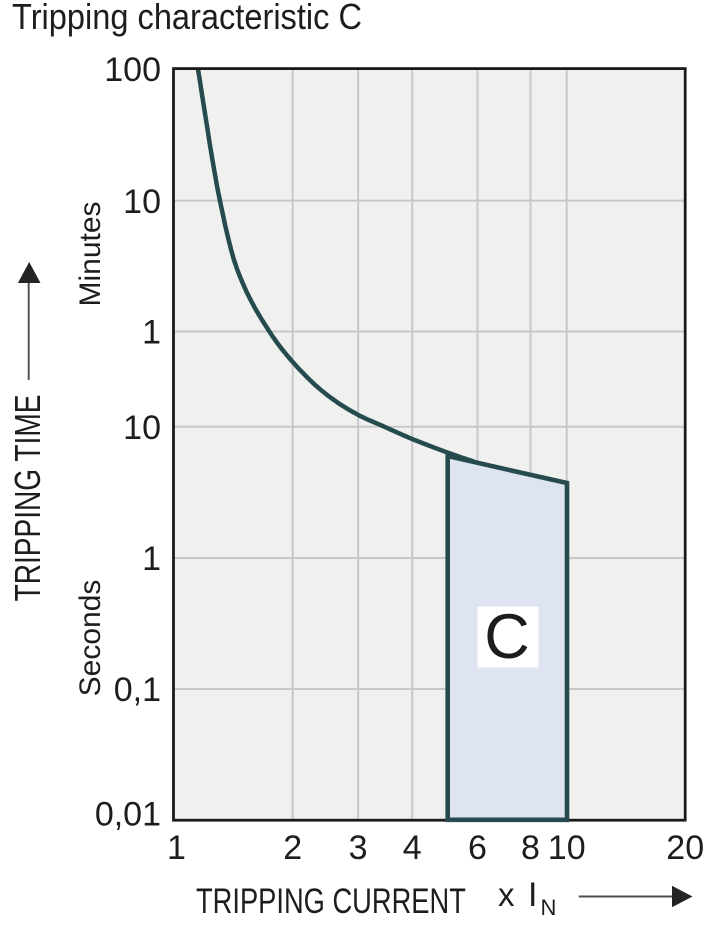  I want to click on svg-text: 2, so click(292, 848).